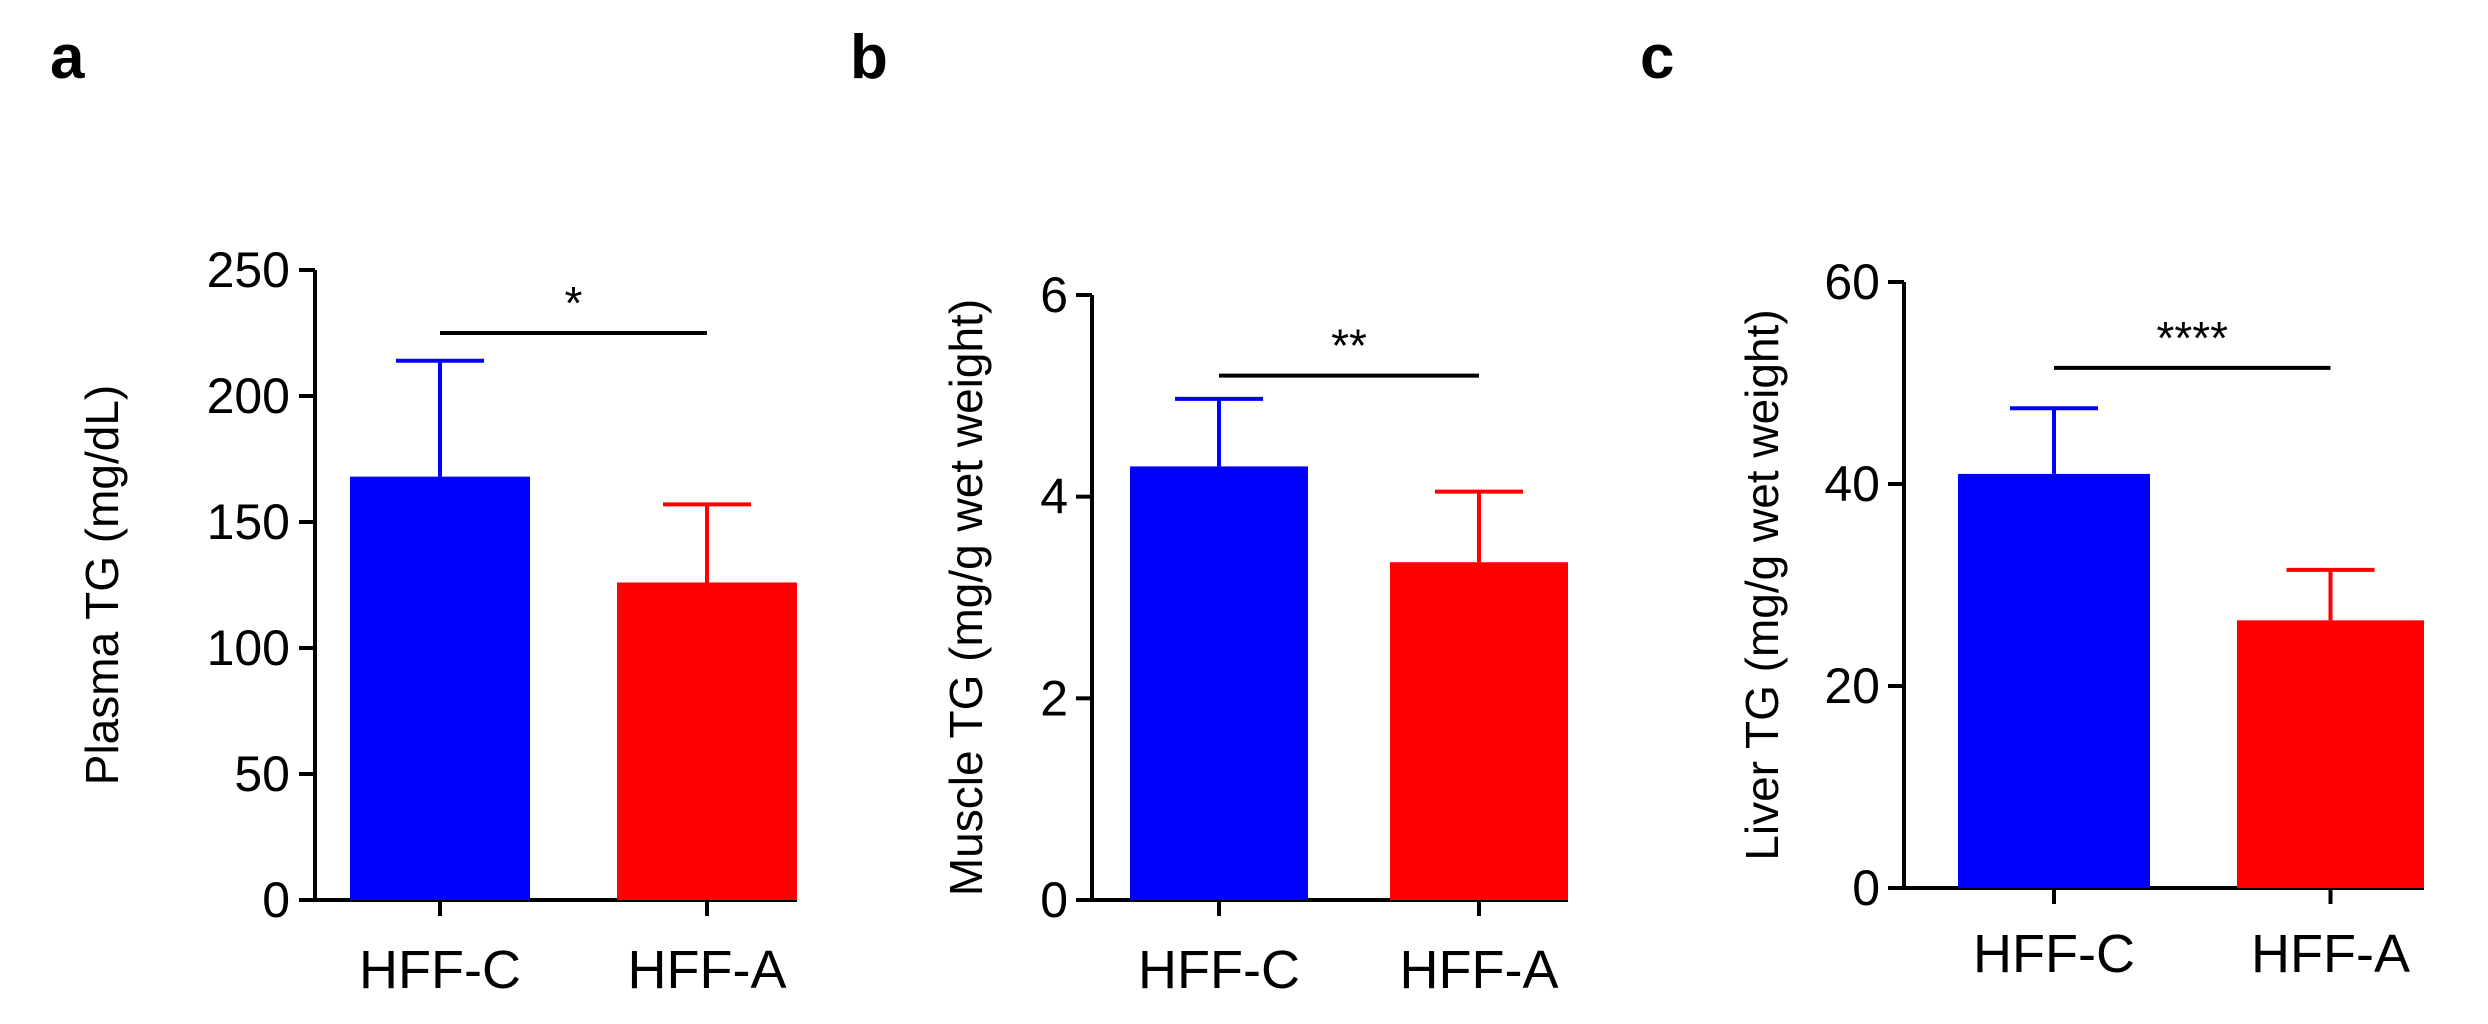  I want to click on significance-label: ****, so click(2192, 338).